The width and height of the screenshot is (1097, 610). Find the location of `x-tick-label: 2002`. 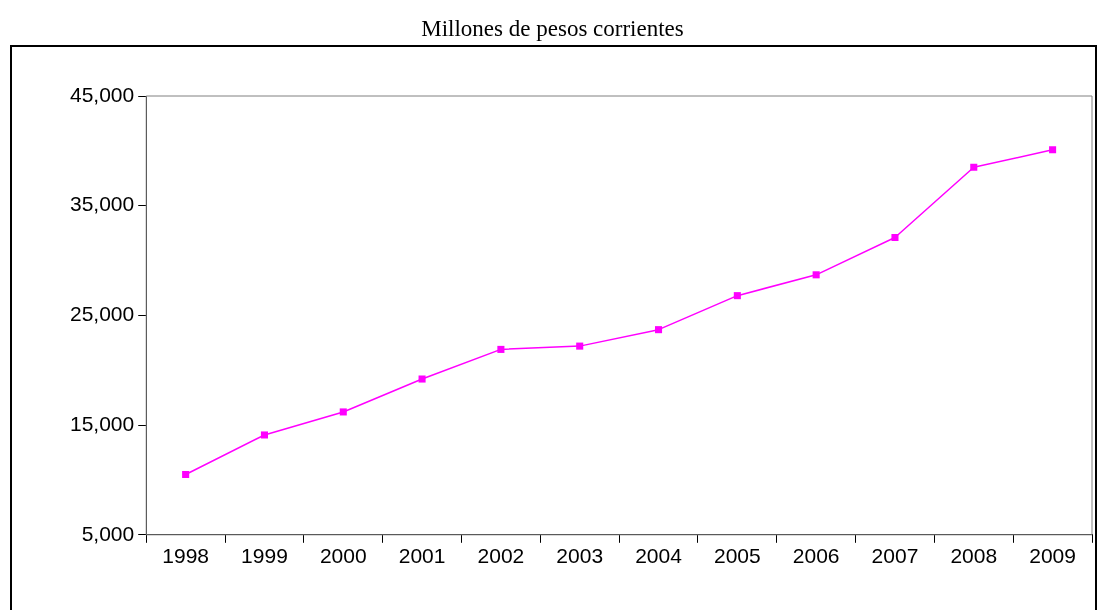

x-tick-label: 2002 is located at coordinates (501, 556).